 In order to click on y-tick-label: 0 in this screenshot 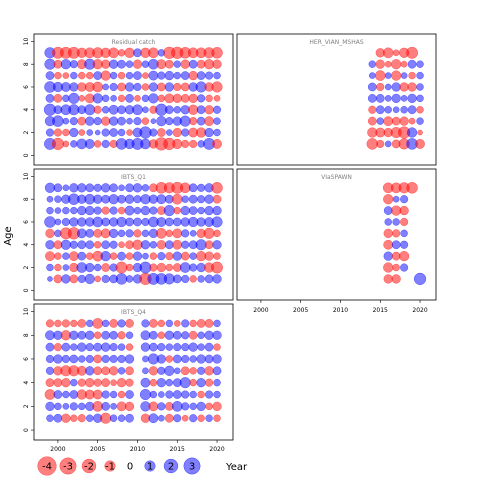, I will do `click(26, 290)`.